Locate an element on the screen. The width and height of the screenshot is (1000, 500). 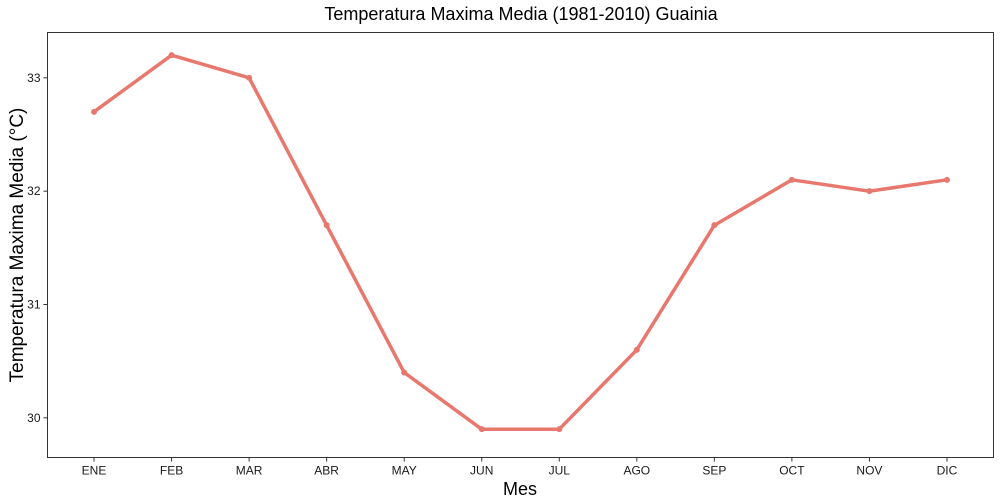
x-tick-label: JUN is located at coordinates (481, 471).